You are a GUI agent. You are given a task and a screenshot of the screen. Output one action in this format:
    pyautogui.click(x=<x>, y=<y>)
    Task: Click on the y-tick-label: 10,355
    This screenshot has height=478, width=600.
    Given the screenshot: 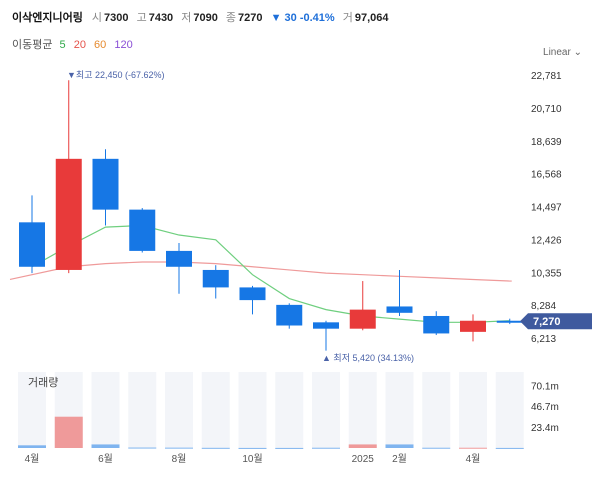 What is the action you would take?
    pyautogui.click(x=546, y=273)
    